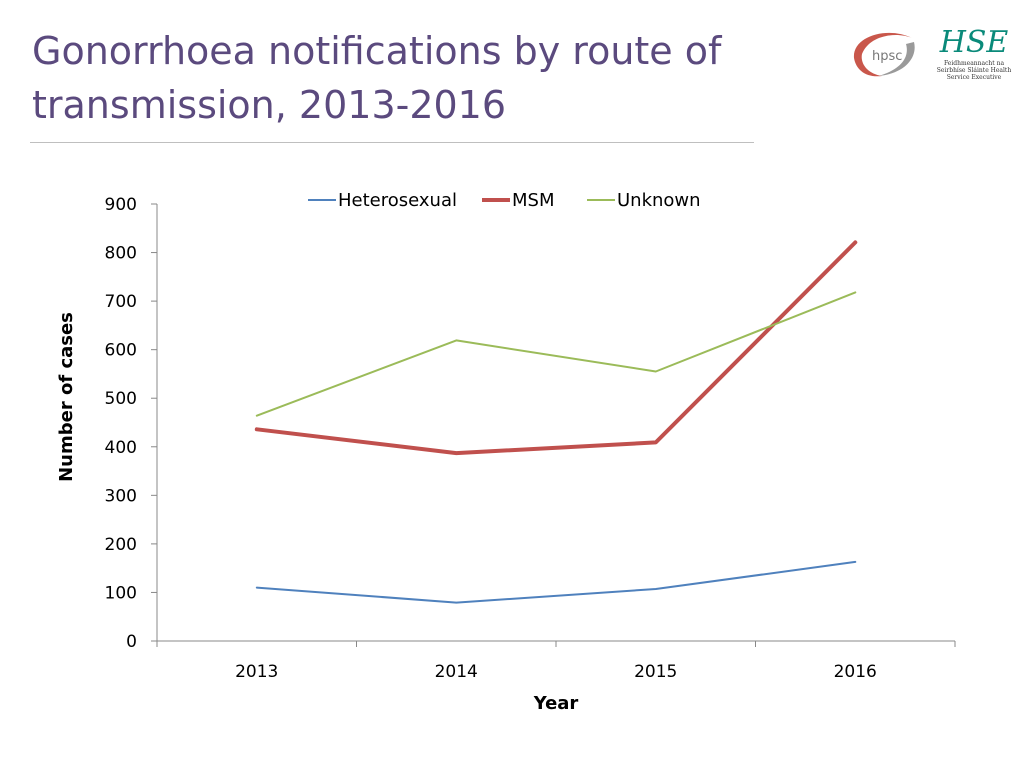 This screenshot has height=768, width=1024. Describe the element at coordinates (456, 672) in the screenshot. I see `x-tick-label: 2014` at that location.